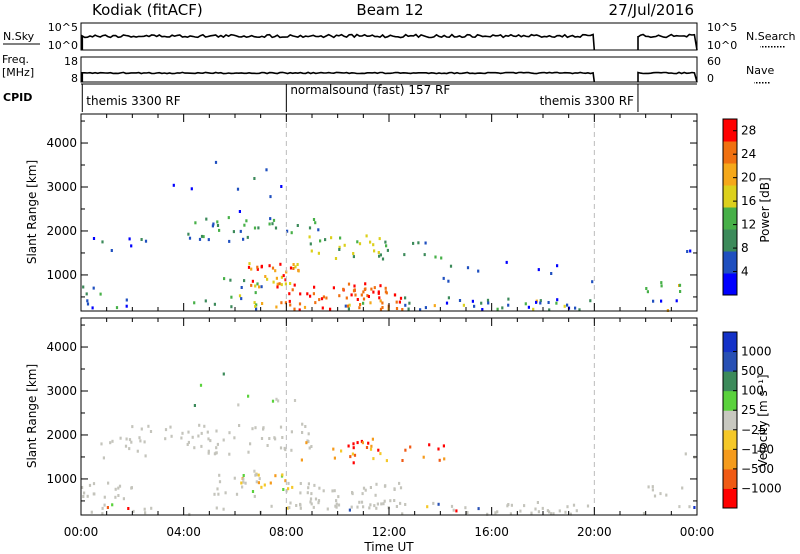 The height and width of the screenshot is (554, 800). I want to click on x-tick-label-5: 20:00, so click(594, 532).